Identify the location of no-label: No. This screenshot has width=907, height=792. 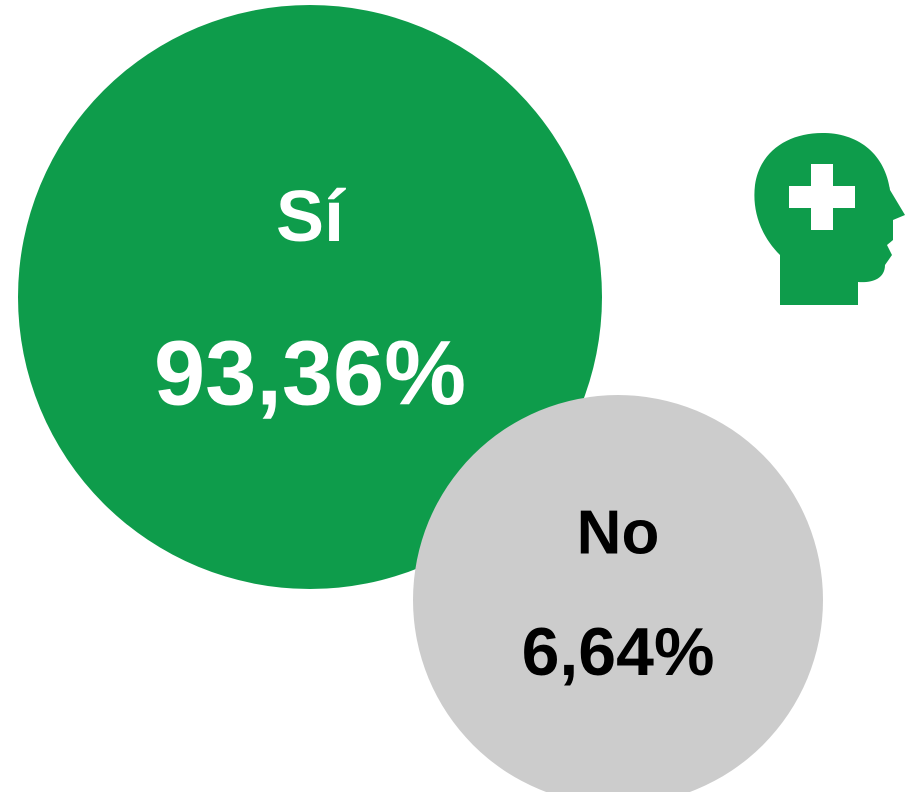
(618, 532).